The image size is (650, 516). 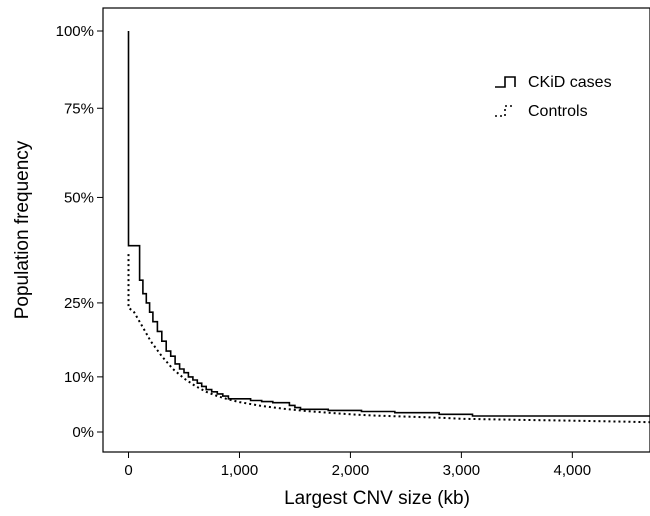 What do you see at coordinates (75, 31) in the screenshot?
I see `y-tick-label: 100%` at bounding box center [75, 31].